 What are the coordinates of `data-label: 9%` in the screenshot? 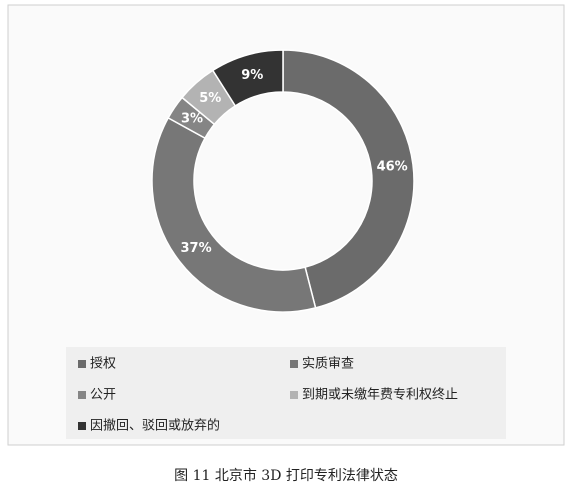 It's located at (252, 75).